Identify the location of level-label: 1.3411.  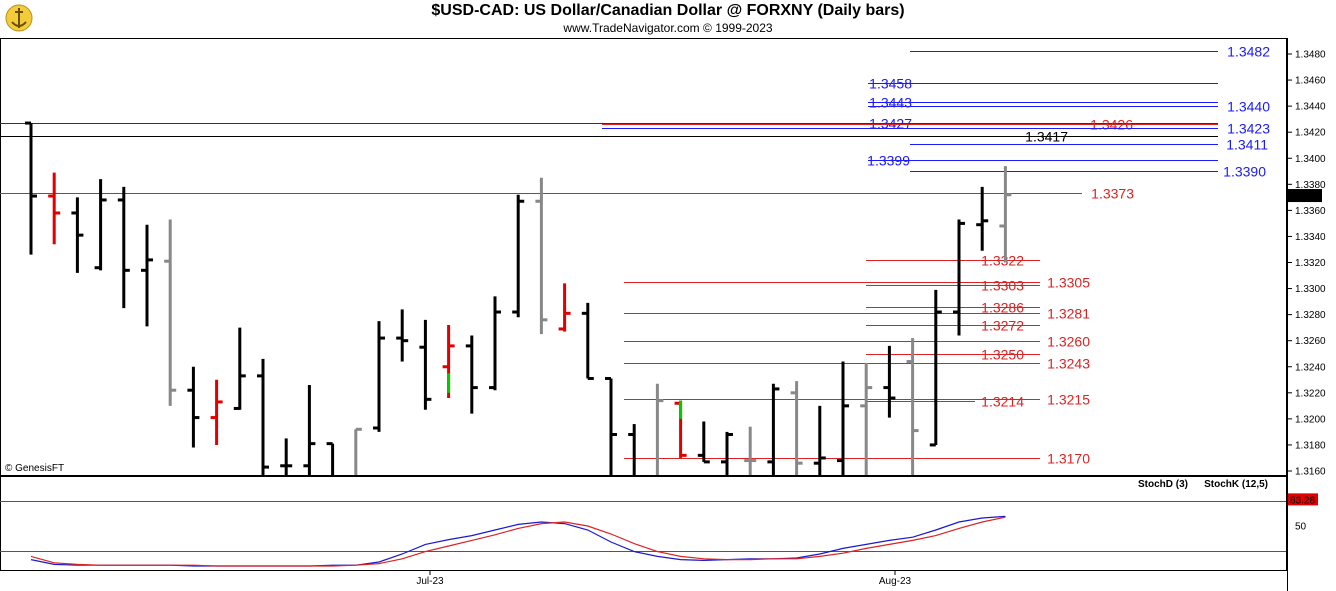
(1247, 145).